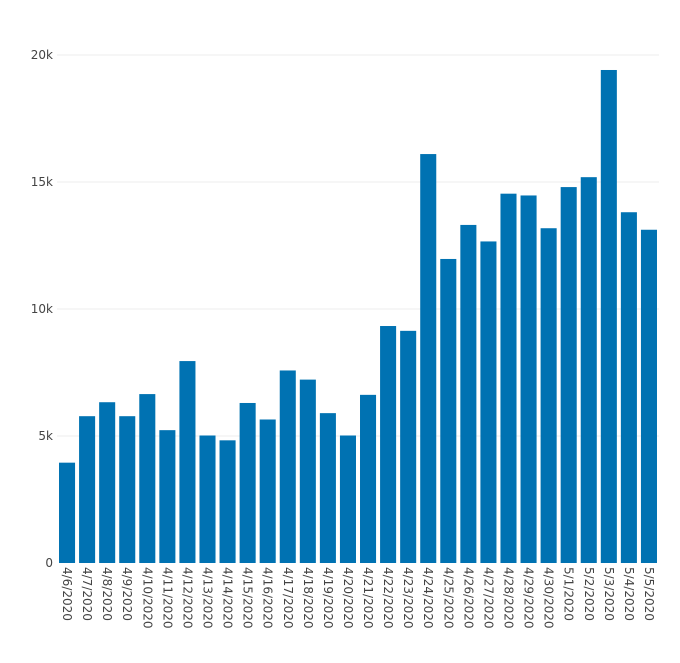 The image size is (680, 663). What do you see at coordinates (127, 594) in the screenshot?
I see `x-tick-label: 4/9/2020` at bounding box center [127, 594].